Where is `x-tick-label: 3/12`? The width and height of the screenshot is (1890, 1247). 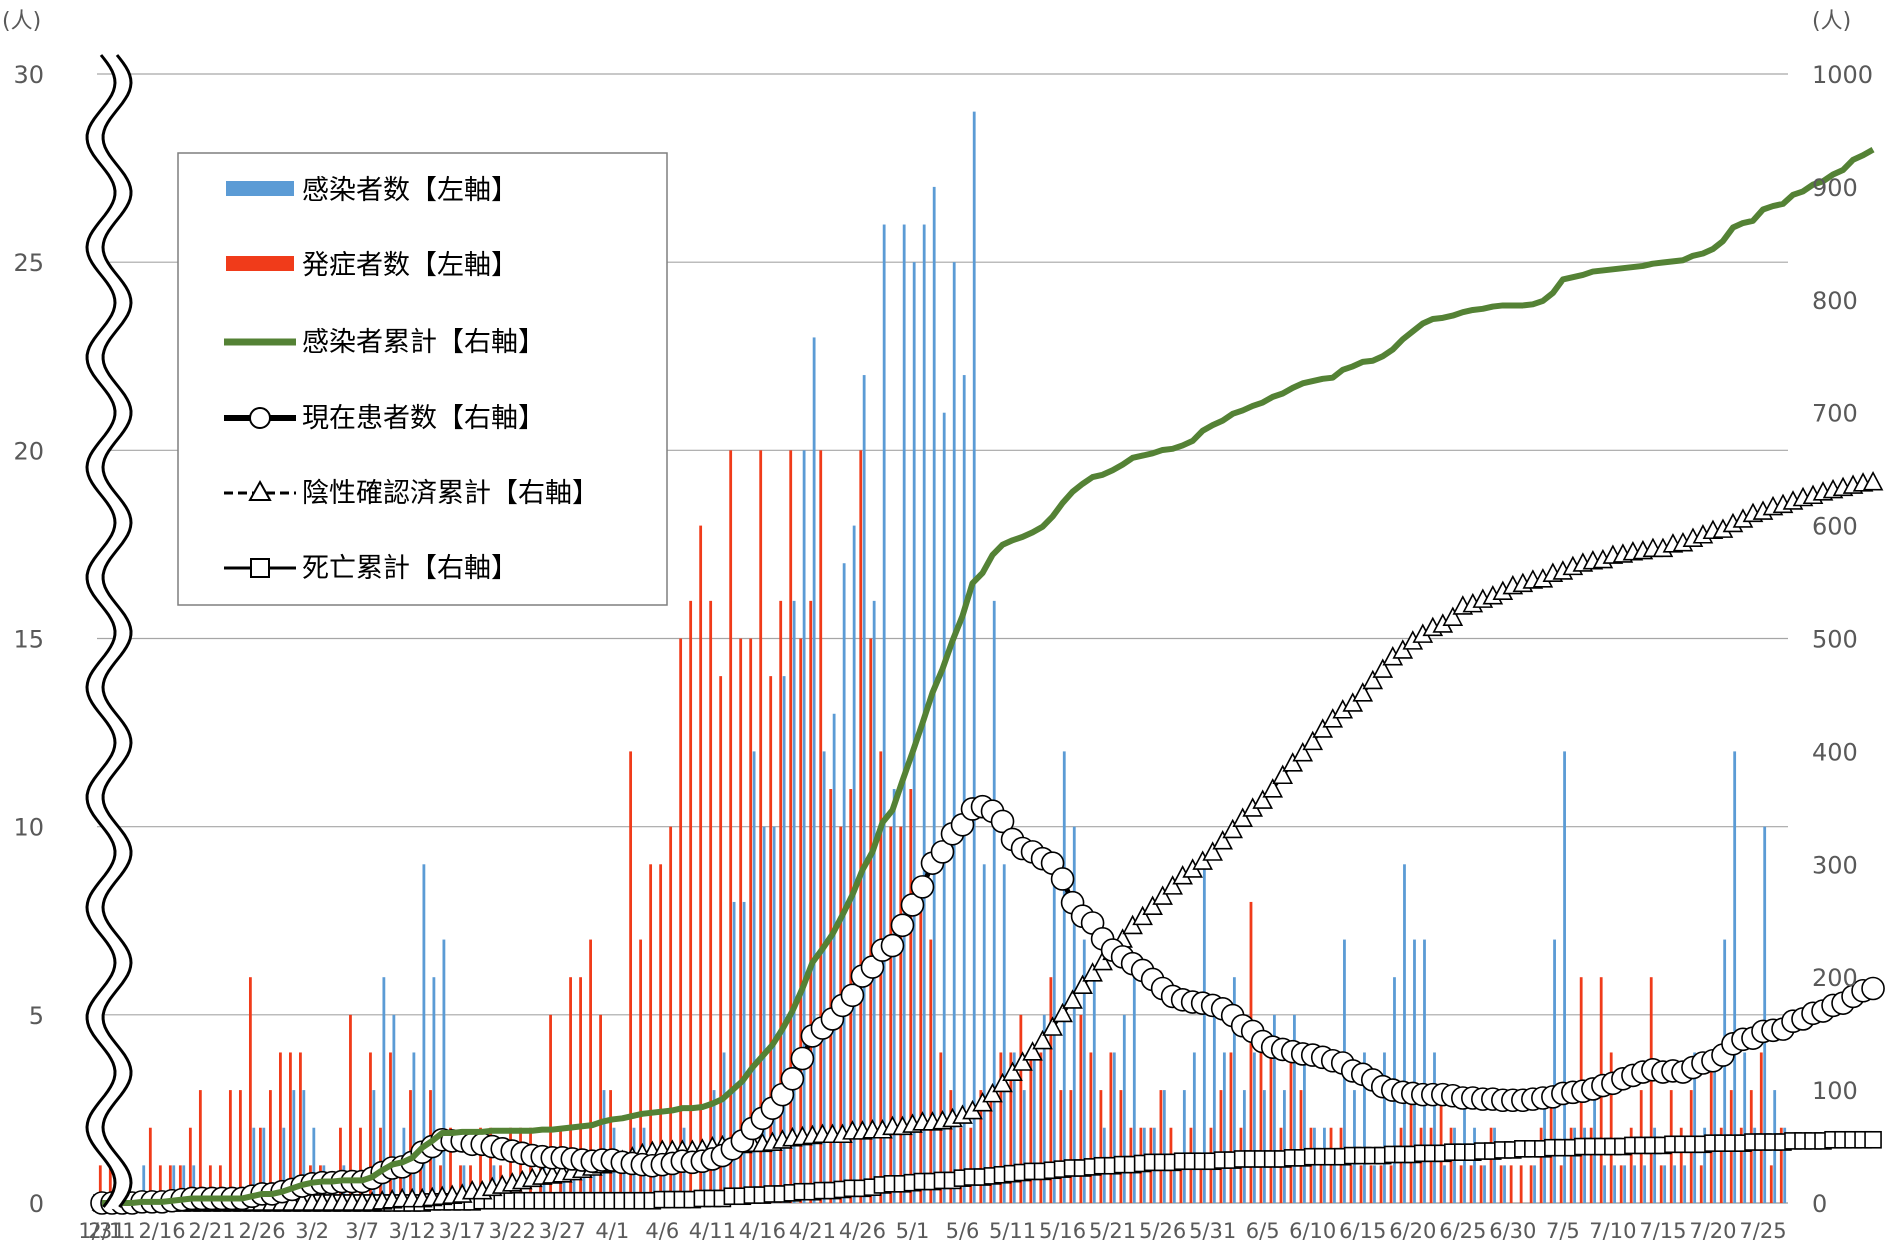
x-tick-label: 3/12 is located at coordinates (412, 1231).